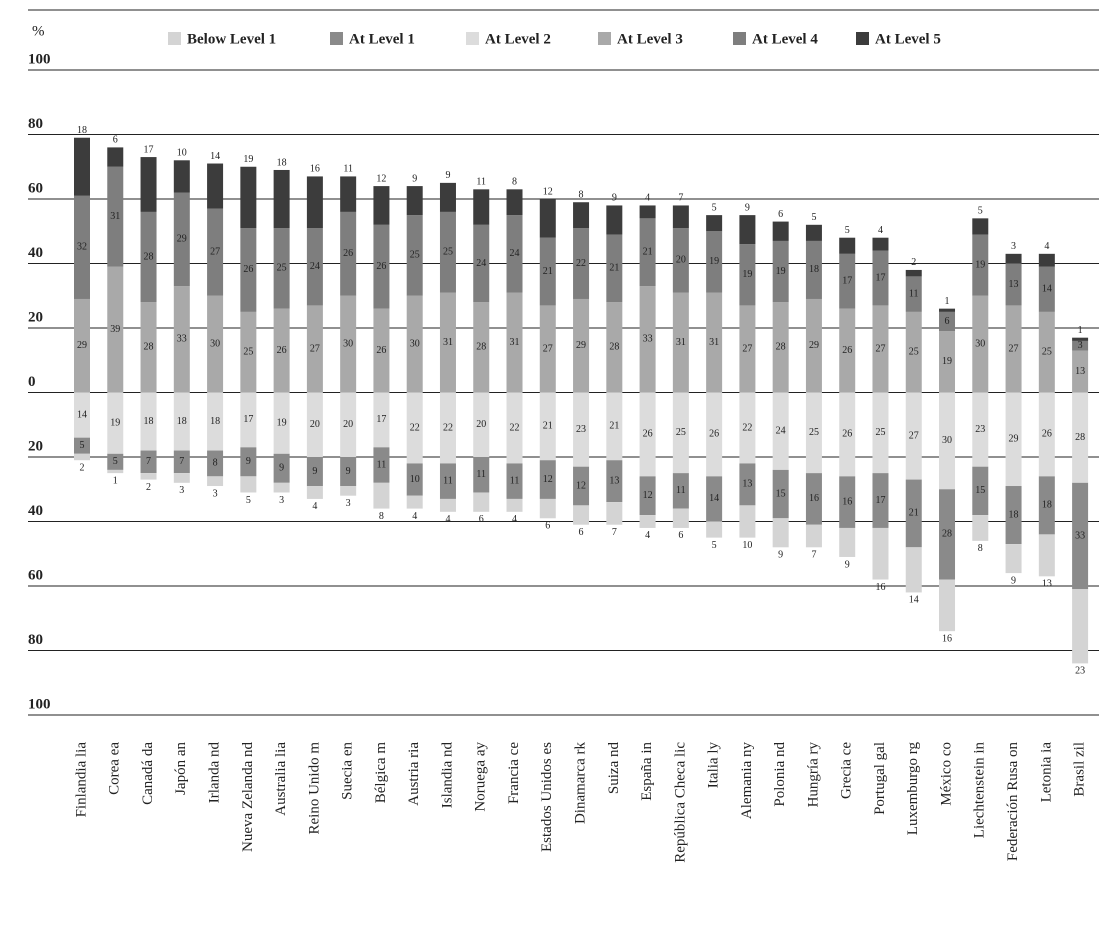  What do you see at coordinates (447, 775) in the screenshot?
I see `x-tick-label: Islandia nd` at bounding box center [447, 775].